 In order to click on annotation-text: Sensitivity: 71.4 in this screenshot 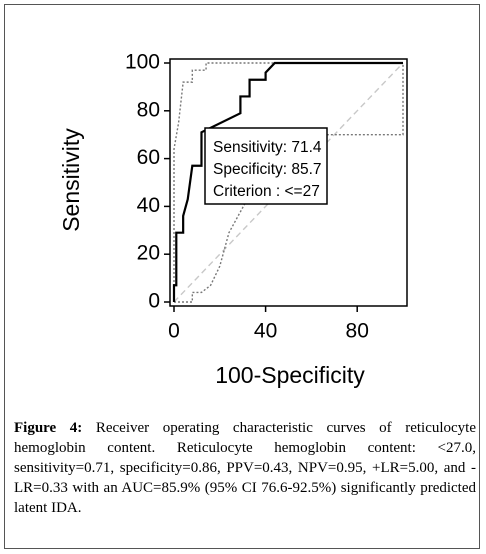, I will do `click(267, 147)`.